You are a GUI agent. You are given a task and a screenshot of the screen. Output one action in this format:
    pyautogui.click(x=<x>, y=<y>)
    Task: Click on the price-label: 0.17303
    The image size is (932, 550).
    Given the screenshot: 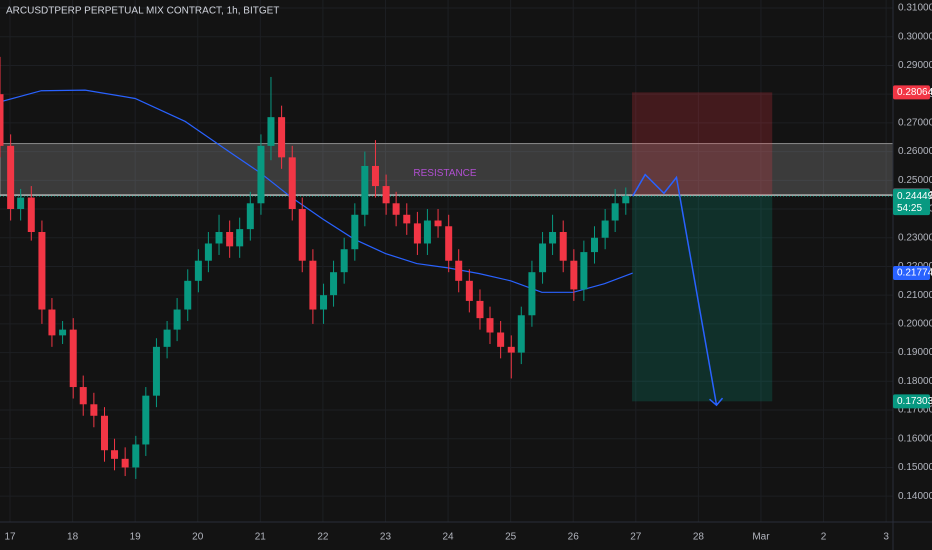 What is the action you would take?
    pyautogui.click(x=914, y=401)
    